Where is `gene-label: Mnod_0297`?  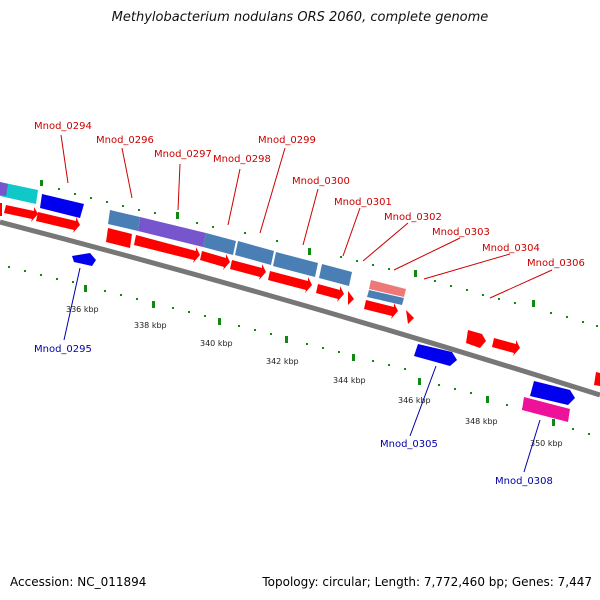
gene-label: Mnod_0297 is located at coordinates (183, 154).